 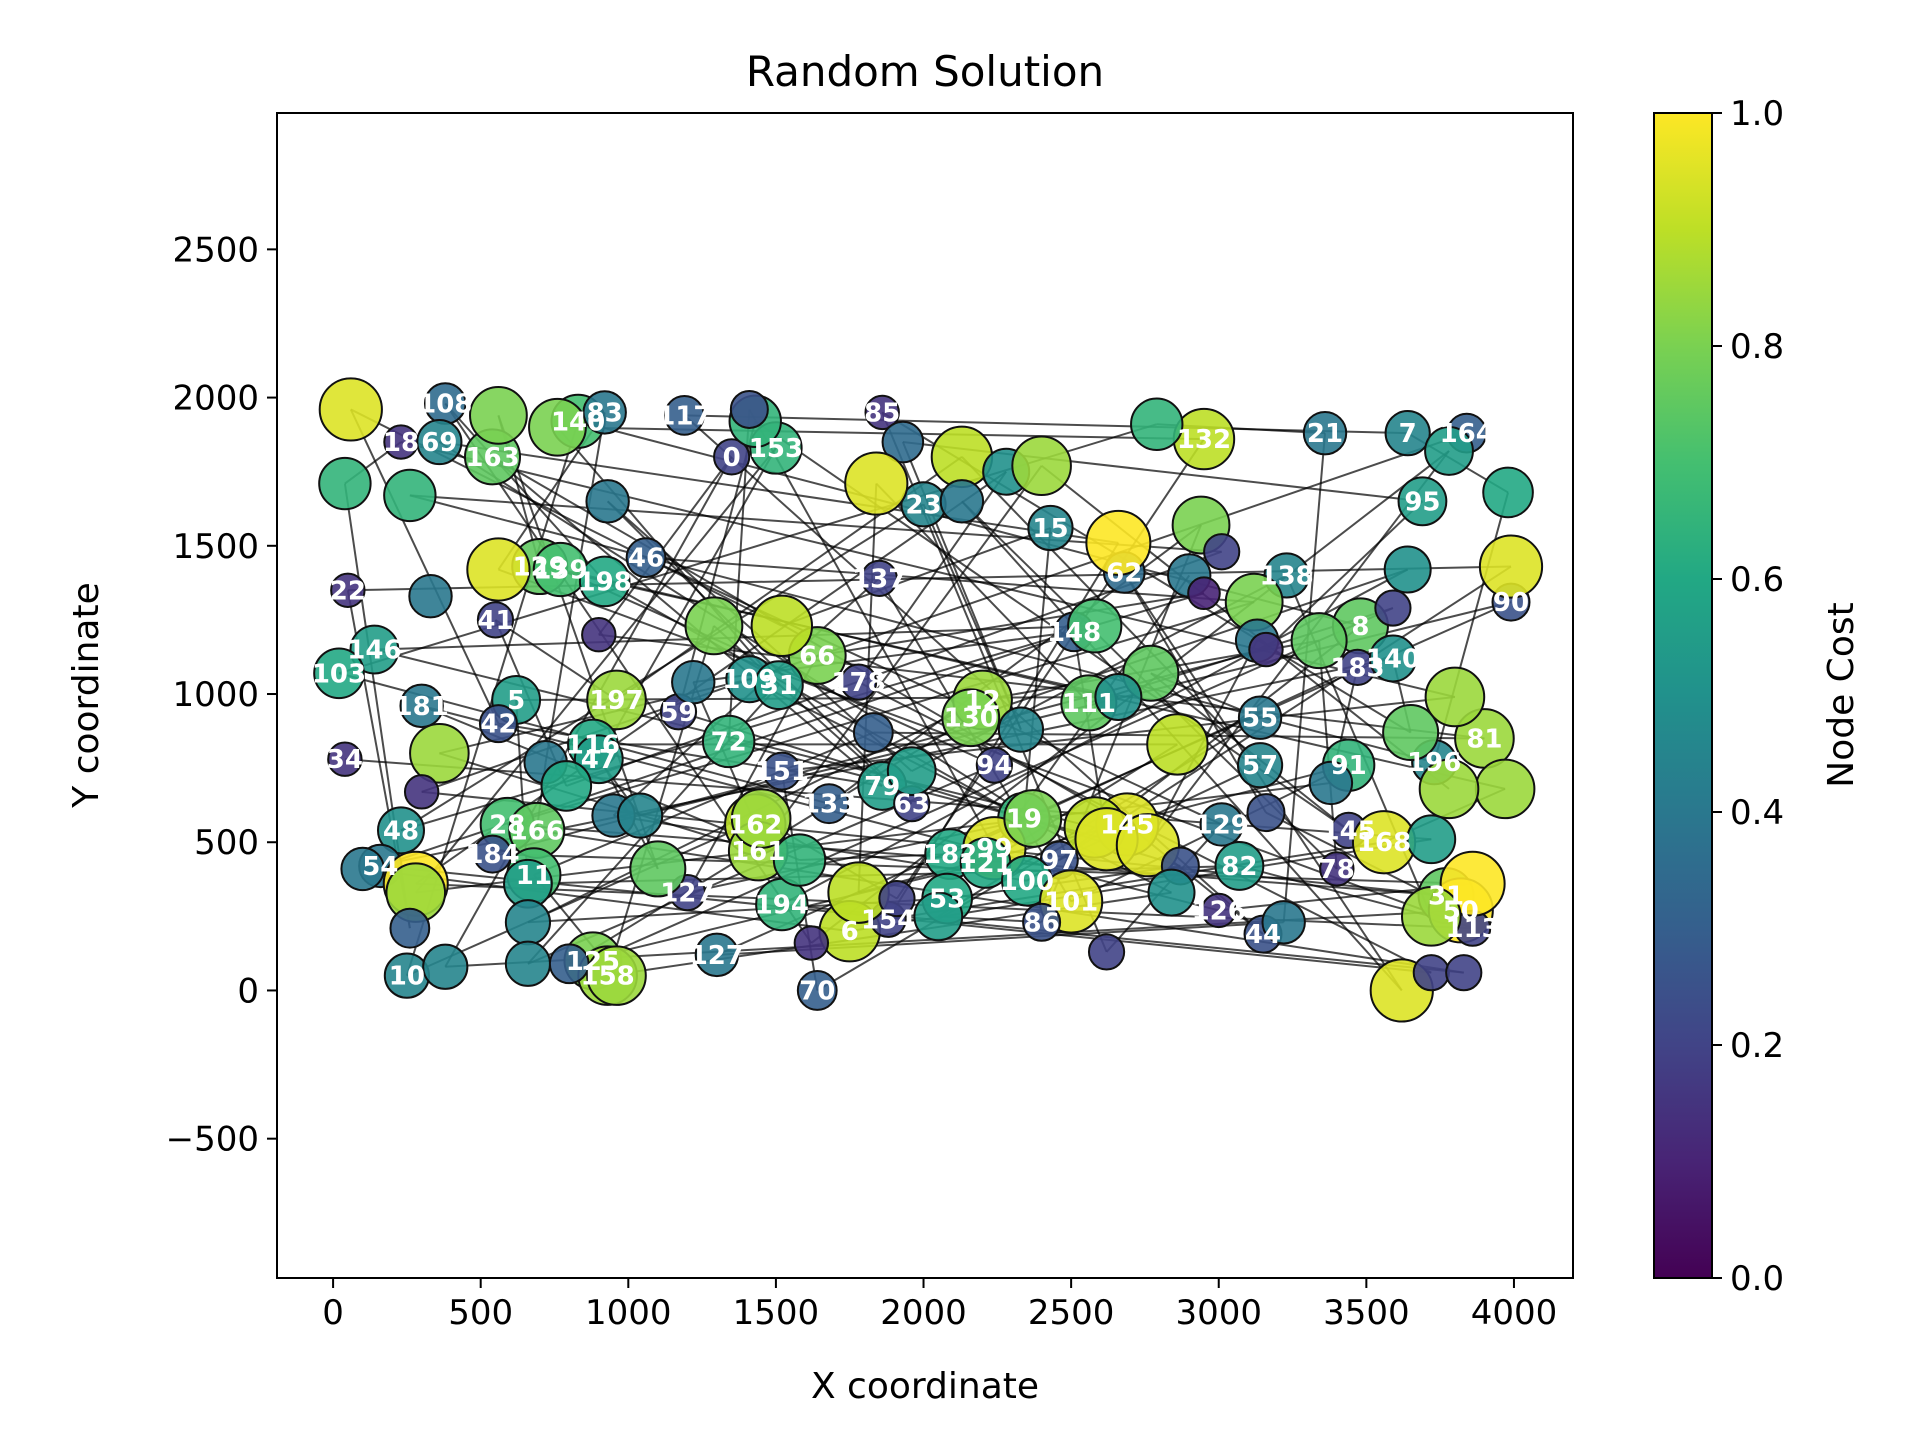 What do you see at coordinates (729, 742) in the screenshot?
I see `node-label: 72` at bounding box center [729, 742].